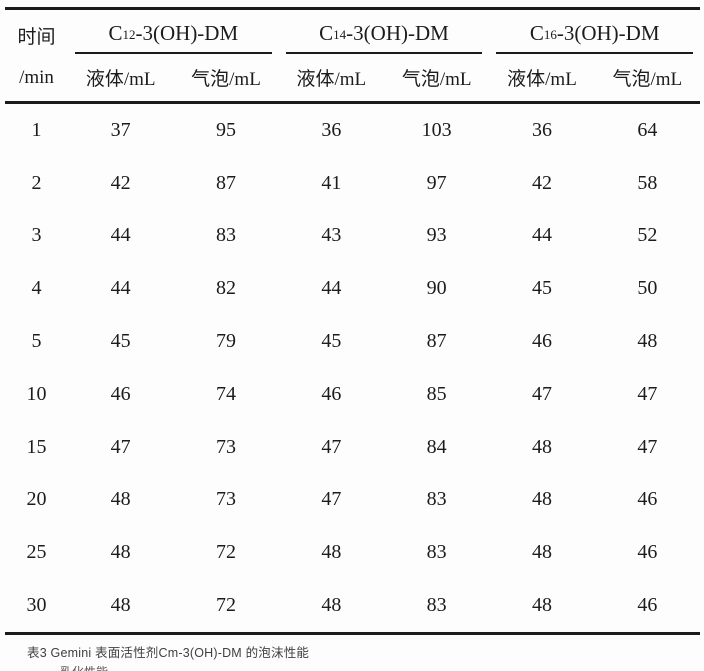 This screenshot has width=704, height=671. I want to click on time-cell: 20, so click(36, 499).